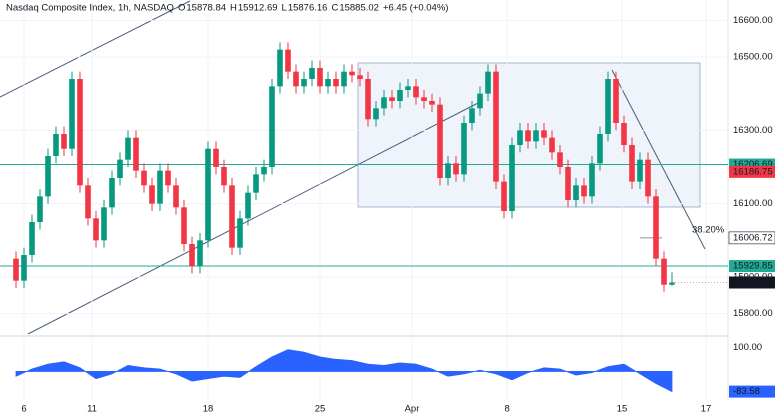  I want to click on oscillator-area, so click(344, 371).